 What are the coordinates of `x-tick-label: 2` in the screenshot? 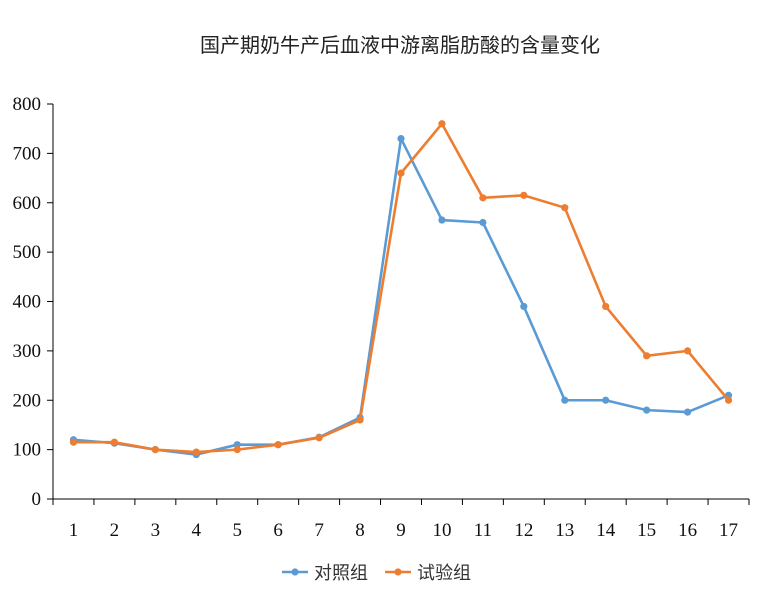 It's located at (115, 530).